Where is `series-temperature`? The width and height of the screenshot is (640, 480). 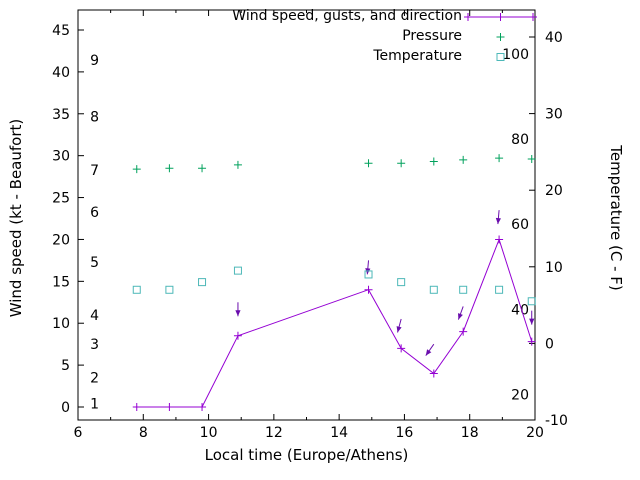
series-temperature is located at coordinates (334, 286).